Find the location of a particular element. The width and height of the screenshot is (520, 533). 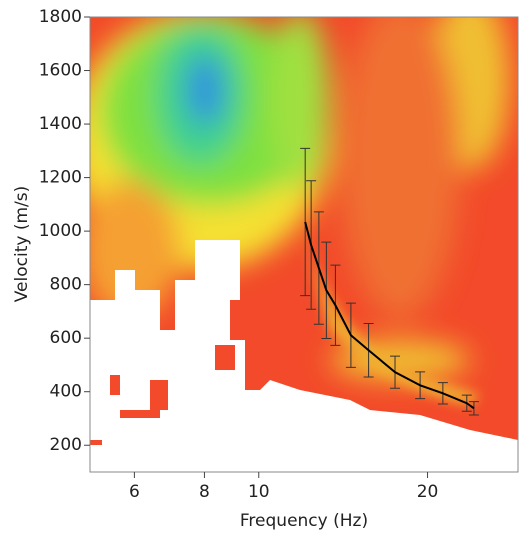

y-tick-label: 1200 is located at coordinates (60, 178).